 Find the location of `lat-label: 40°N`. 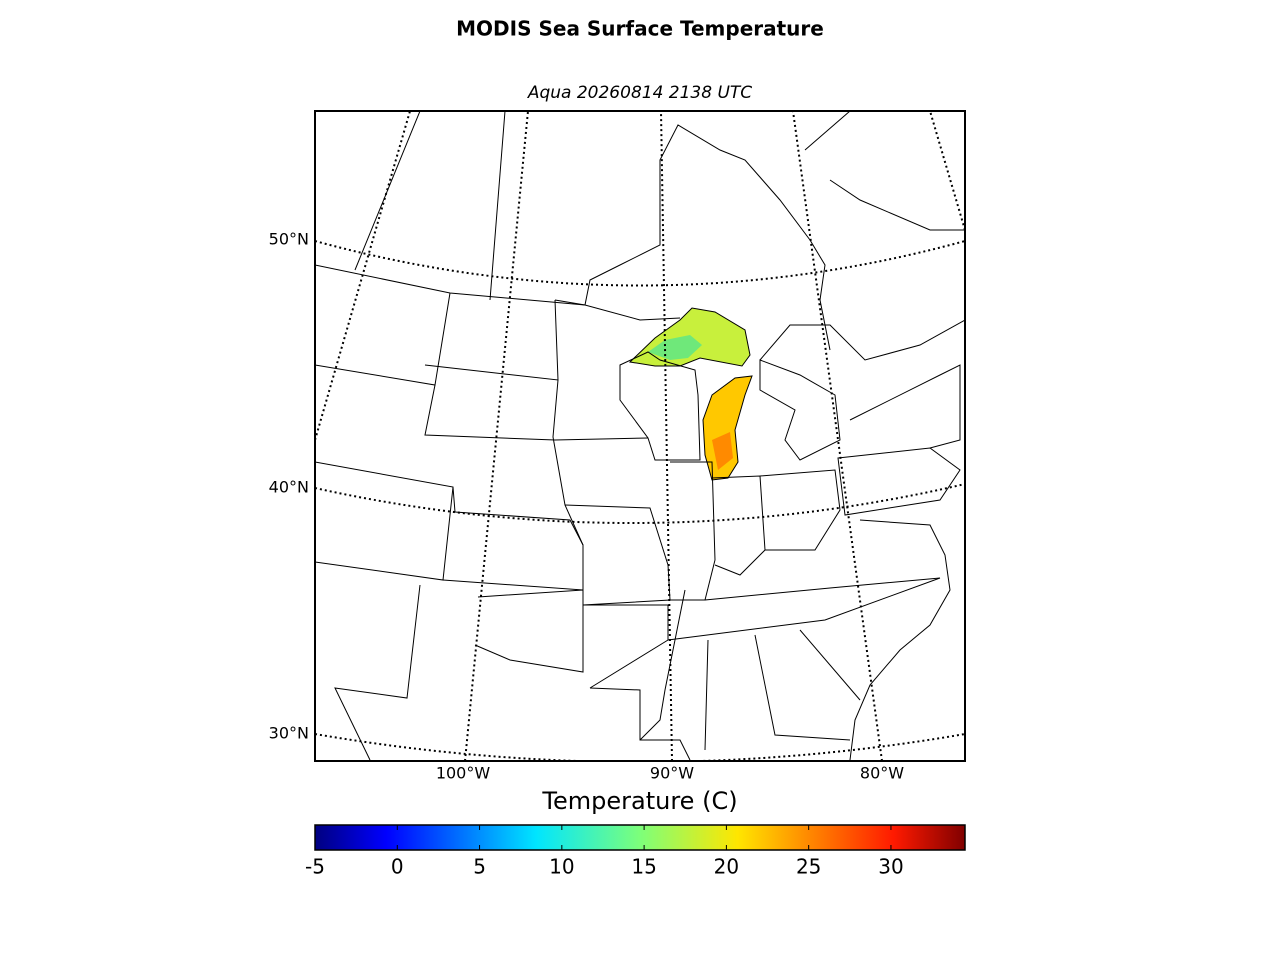

lat-label: 40°N is located at coordinates (289, 487).